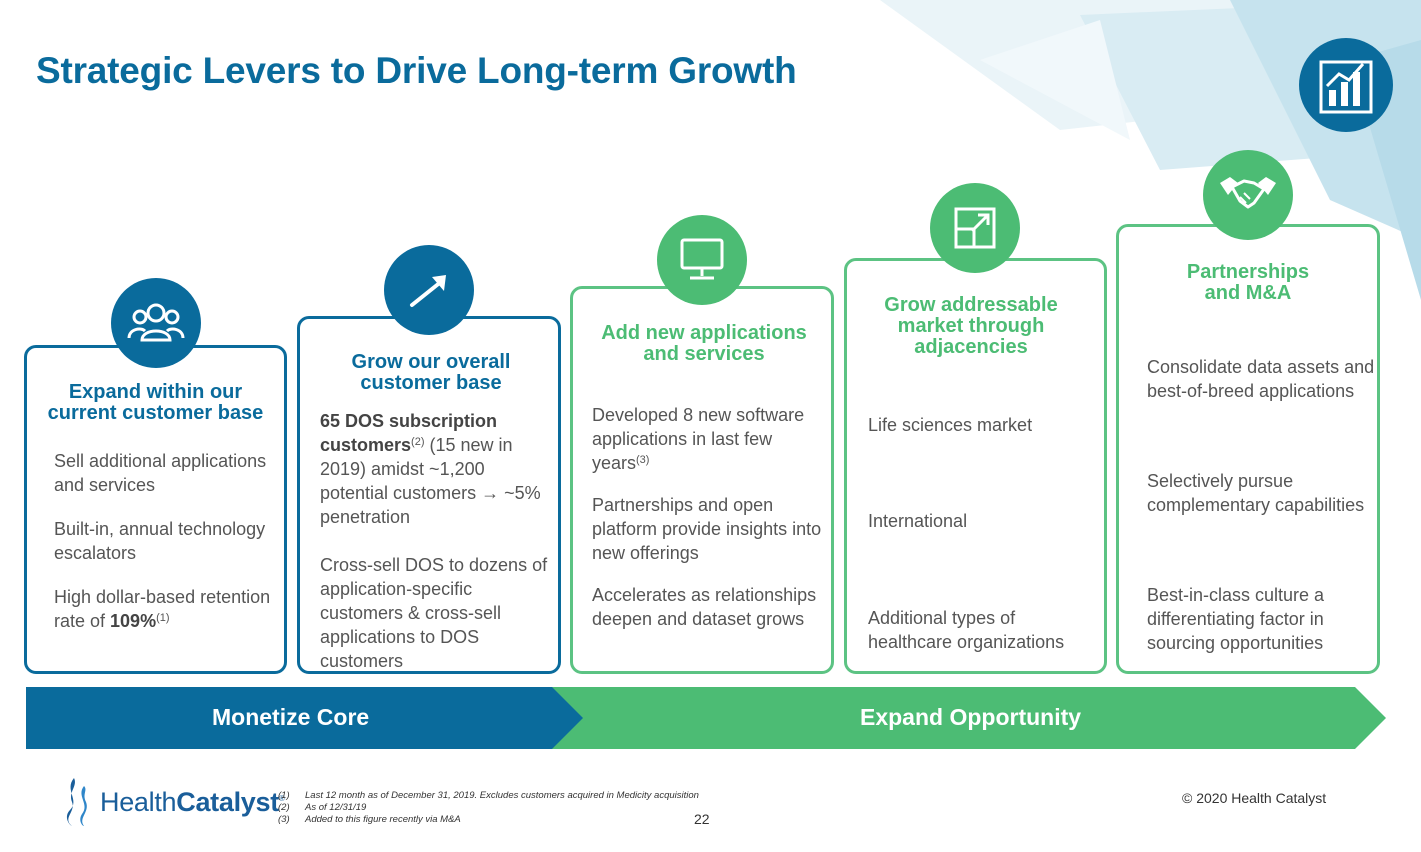  What do you see at coordinates (409, 433) in the screenshot?
I see `bullet-highlight: 65 DOS subscription customers` at bounding box center [409, 433].